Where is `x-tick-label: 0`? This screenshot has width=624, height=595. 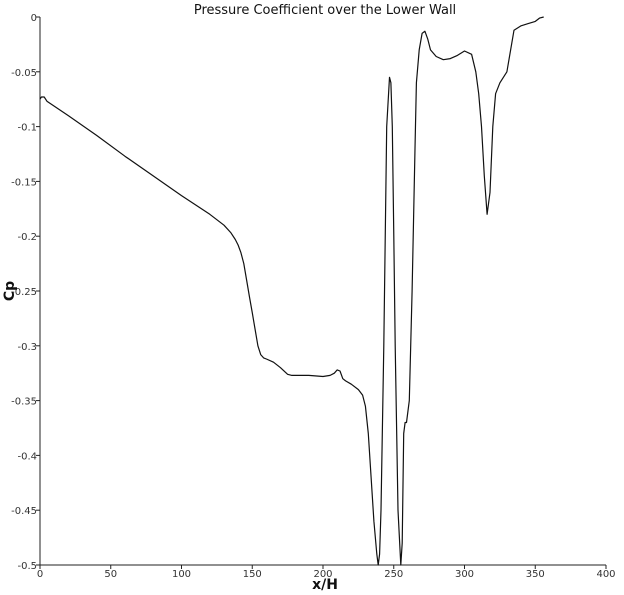
x-tick-label: 0 is located at coordinates (40, 574).